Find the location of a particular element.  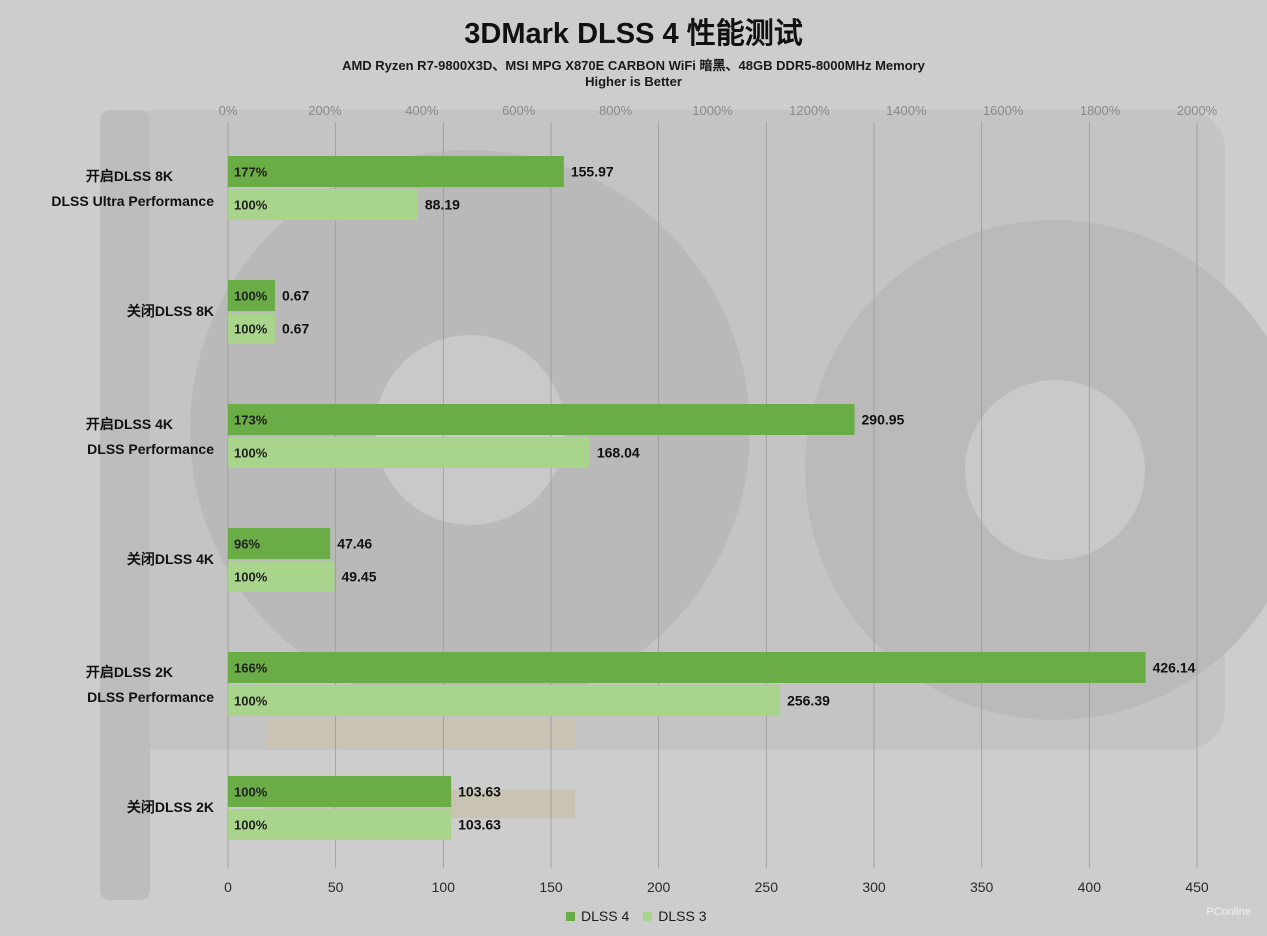

value-label: 155.97 is located at coordinates (592, 172).